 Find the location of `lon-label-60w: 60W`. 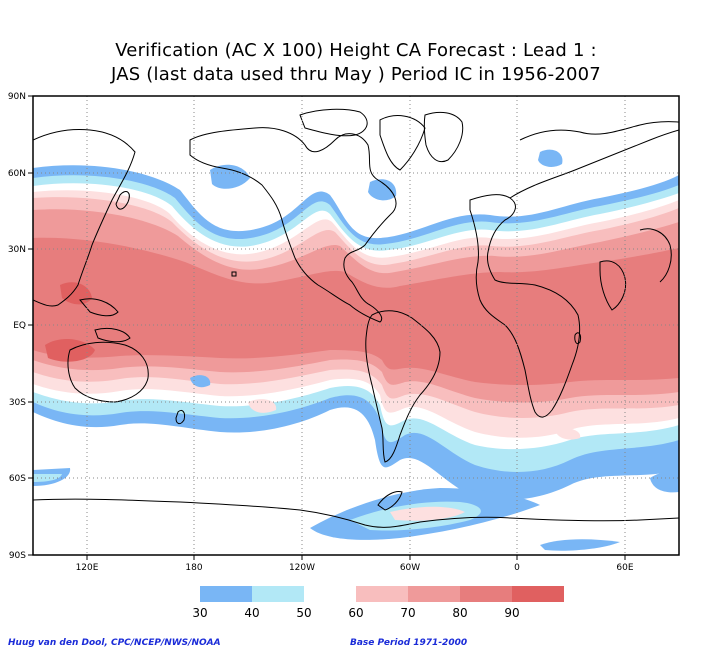

lon-label-60w: 60W is located at coordinates (410, 568).